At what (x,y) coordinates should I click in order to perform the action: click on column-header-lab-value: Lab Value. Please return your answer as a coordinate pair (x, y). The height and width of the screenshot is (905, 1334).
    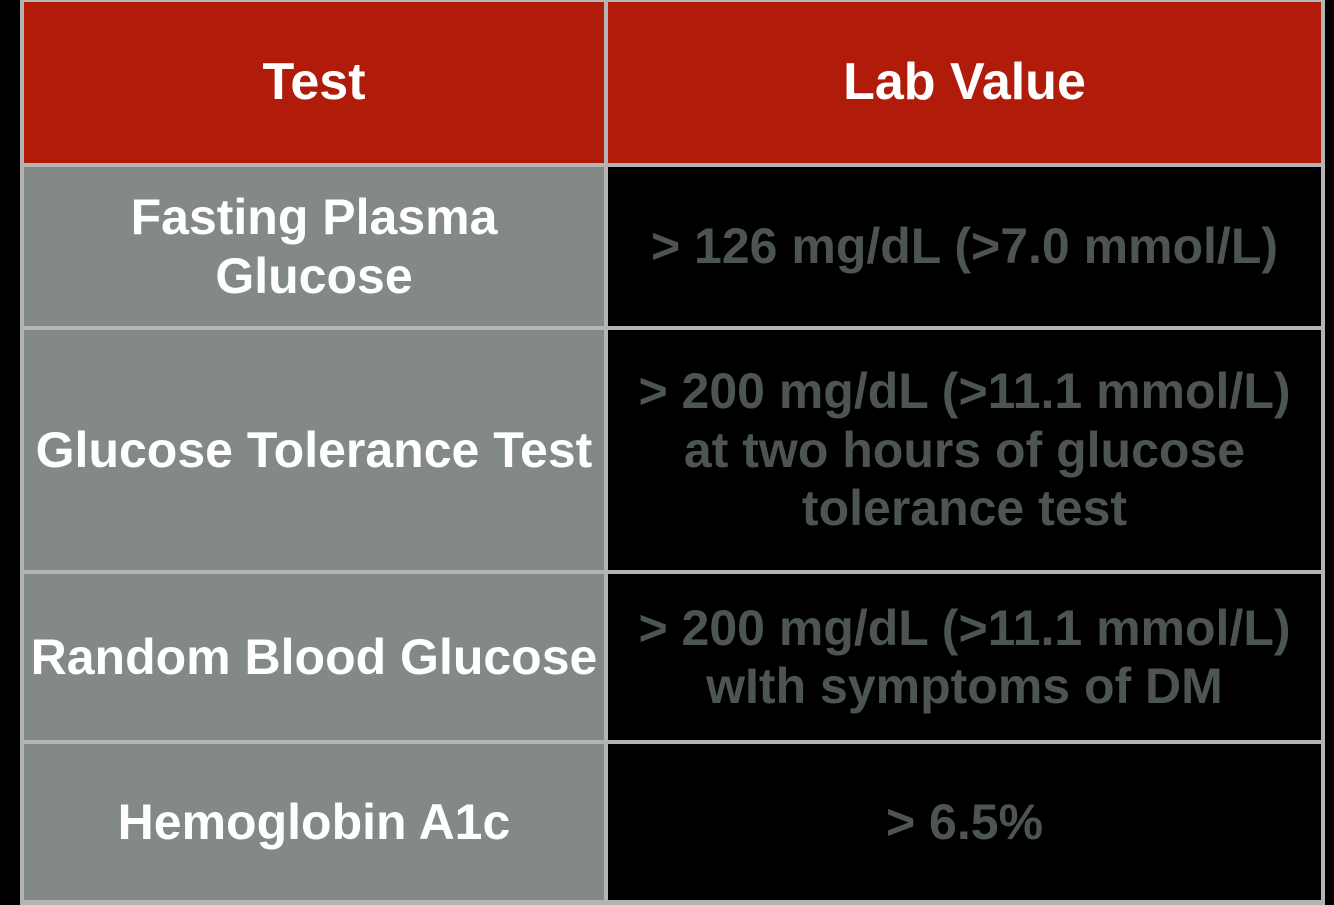
    Looking at the image, I should click on (964, 82).